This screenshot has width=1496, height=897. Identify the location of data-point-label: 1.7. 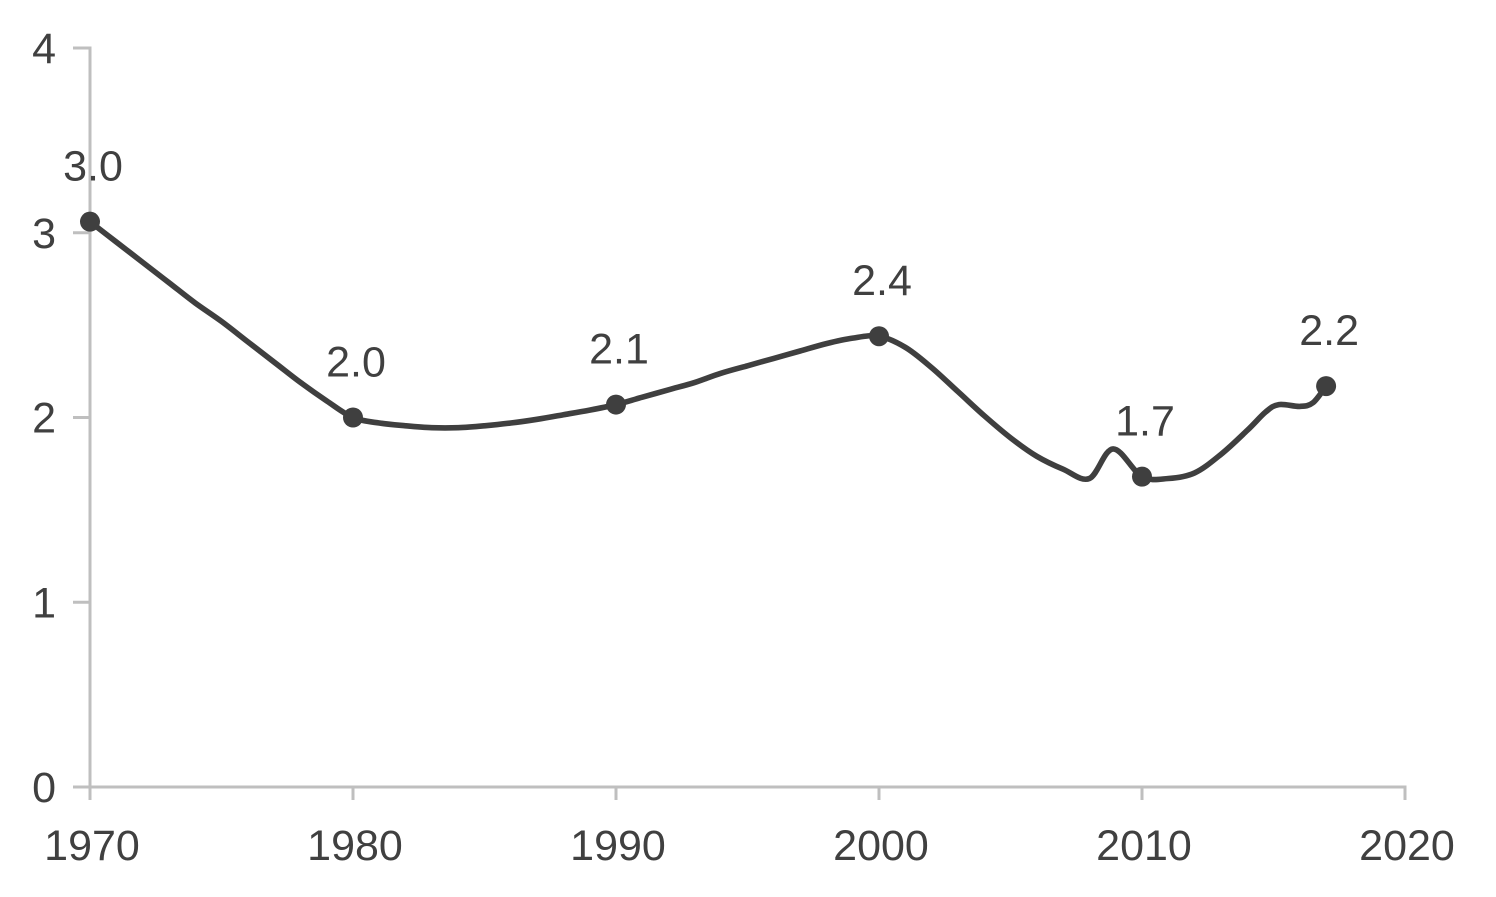
(1145, 422).